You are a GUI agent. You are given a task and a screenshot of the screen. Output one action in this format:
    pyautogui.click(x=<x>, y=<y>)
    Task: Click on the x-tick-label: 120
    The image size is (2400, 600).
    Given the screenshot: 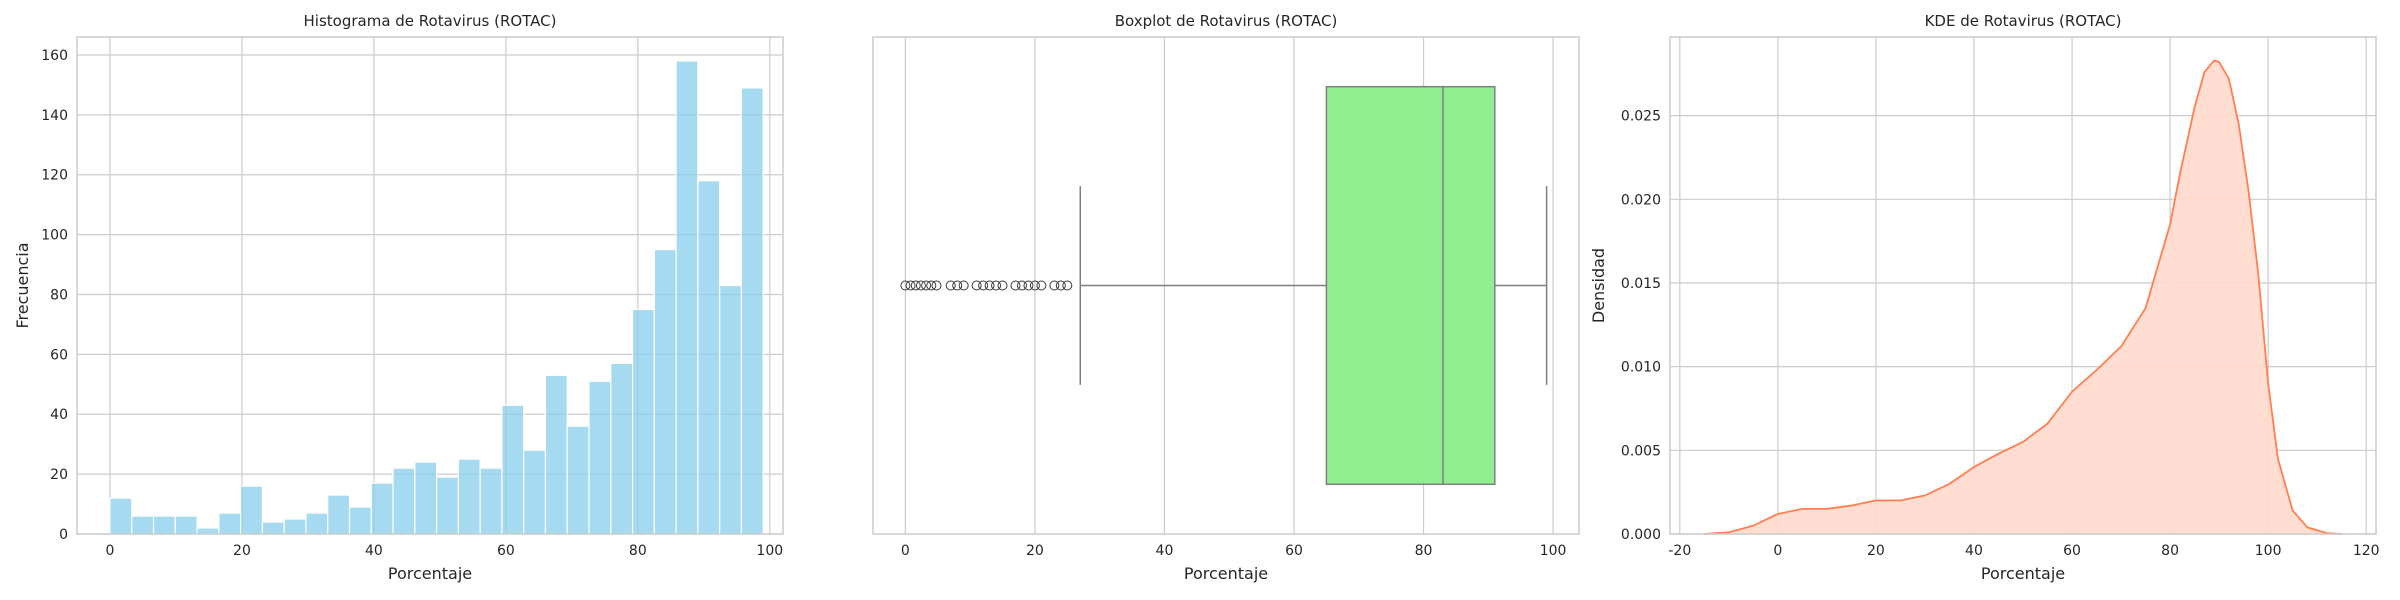 What is the action you would take?
    pyautogui.click(x=2366, y=551)
    